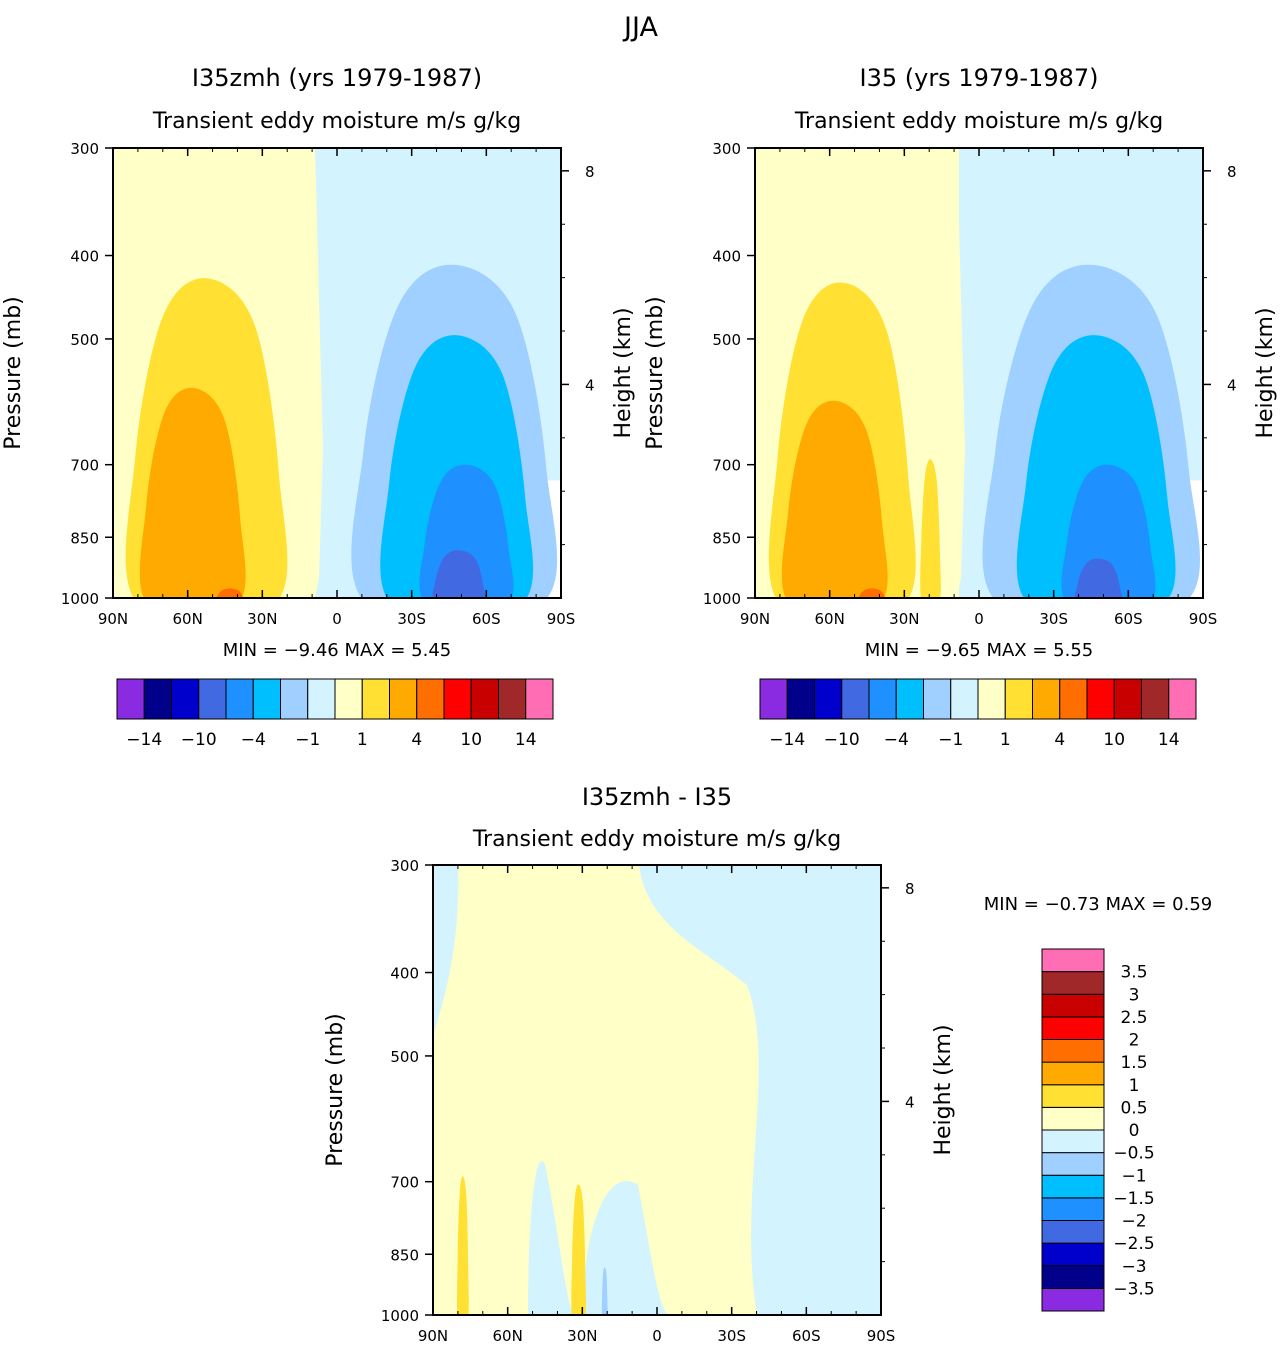 The image size is (1283, 1357). What do you see at coordinates (1133, 1199) in the screenshot?
I see `colorbar-label: −1.5` at bounding box center [1133, 1199].